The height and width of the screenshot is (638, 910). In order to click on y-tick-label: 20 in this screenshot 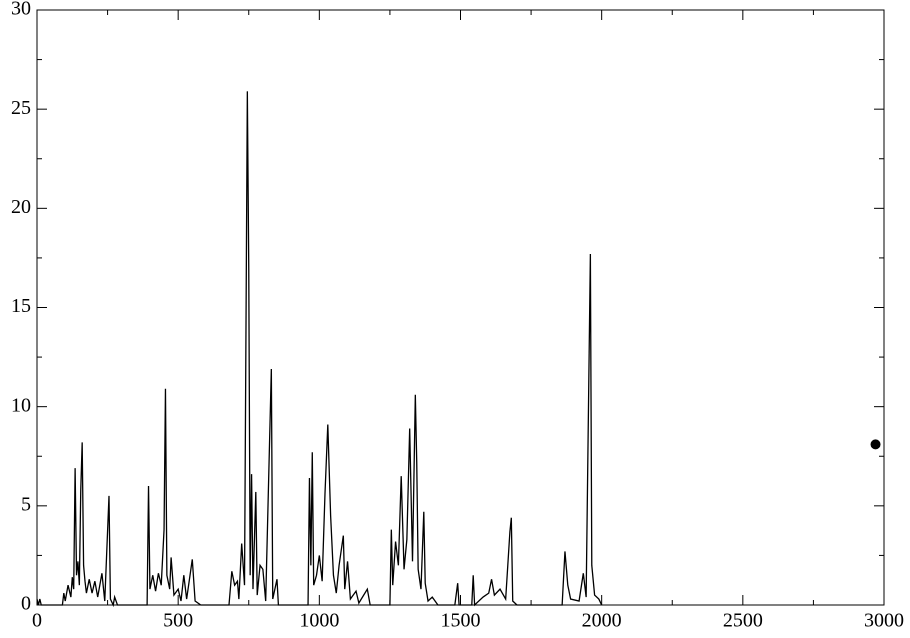, I will do `click(21, 207)`.